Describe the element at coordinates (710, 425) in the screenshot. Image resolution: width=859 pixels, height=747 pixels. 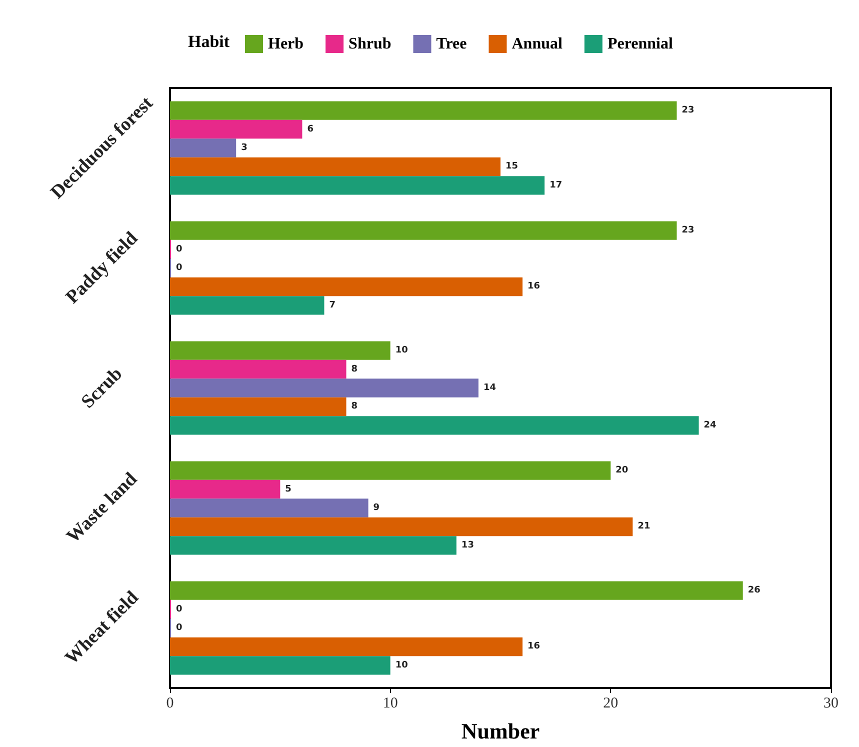
I see `data-label: 24` at that location.